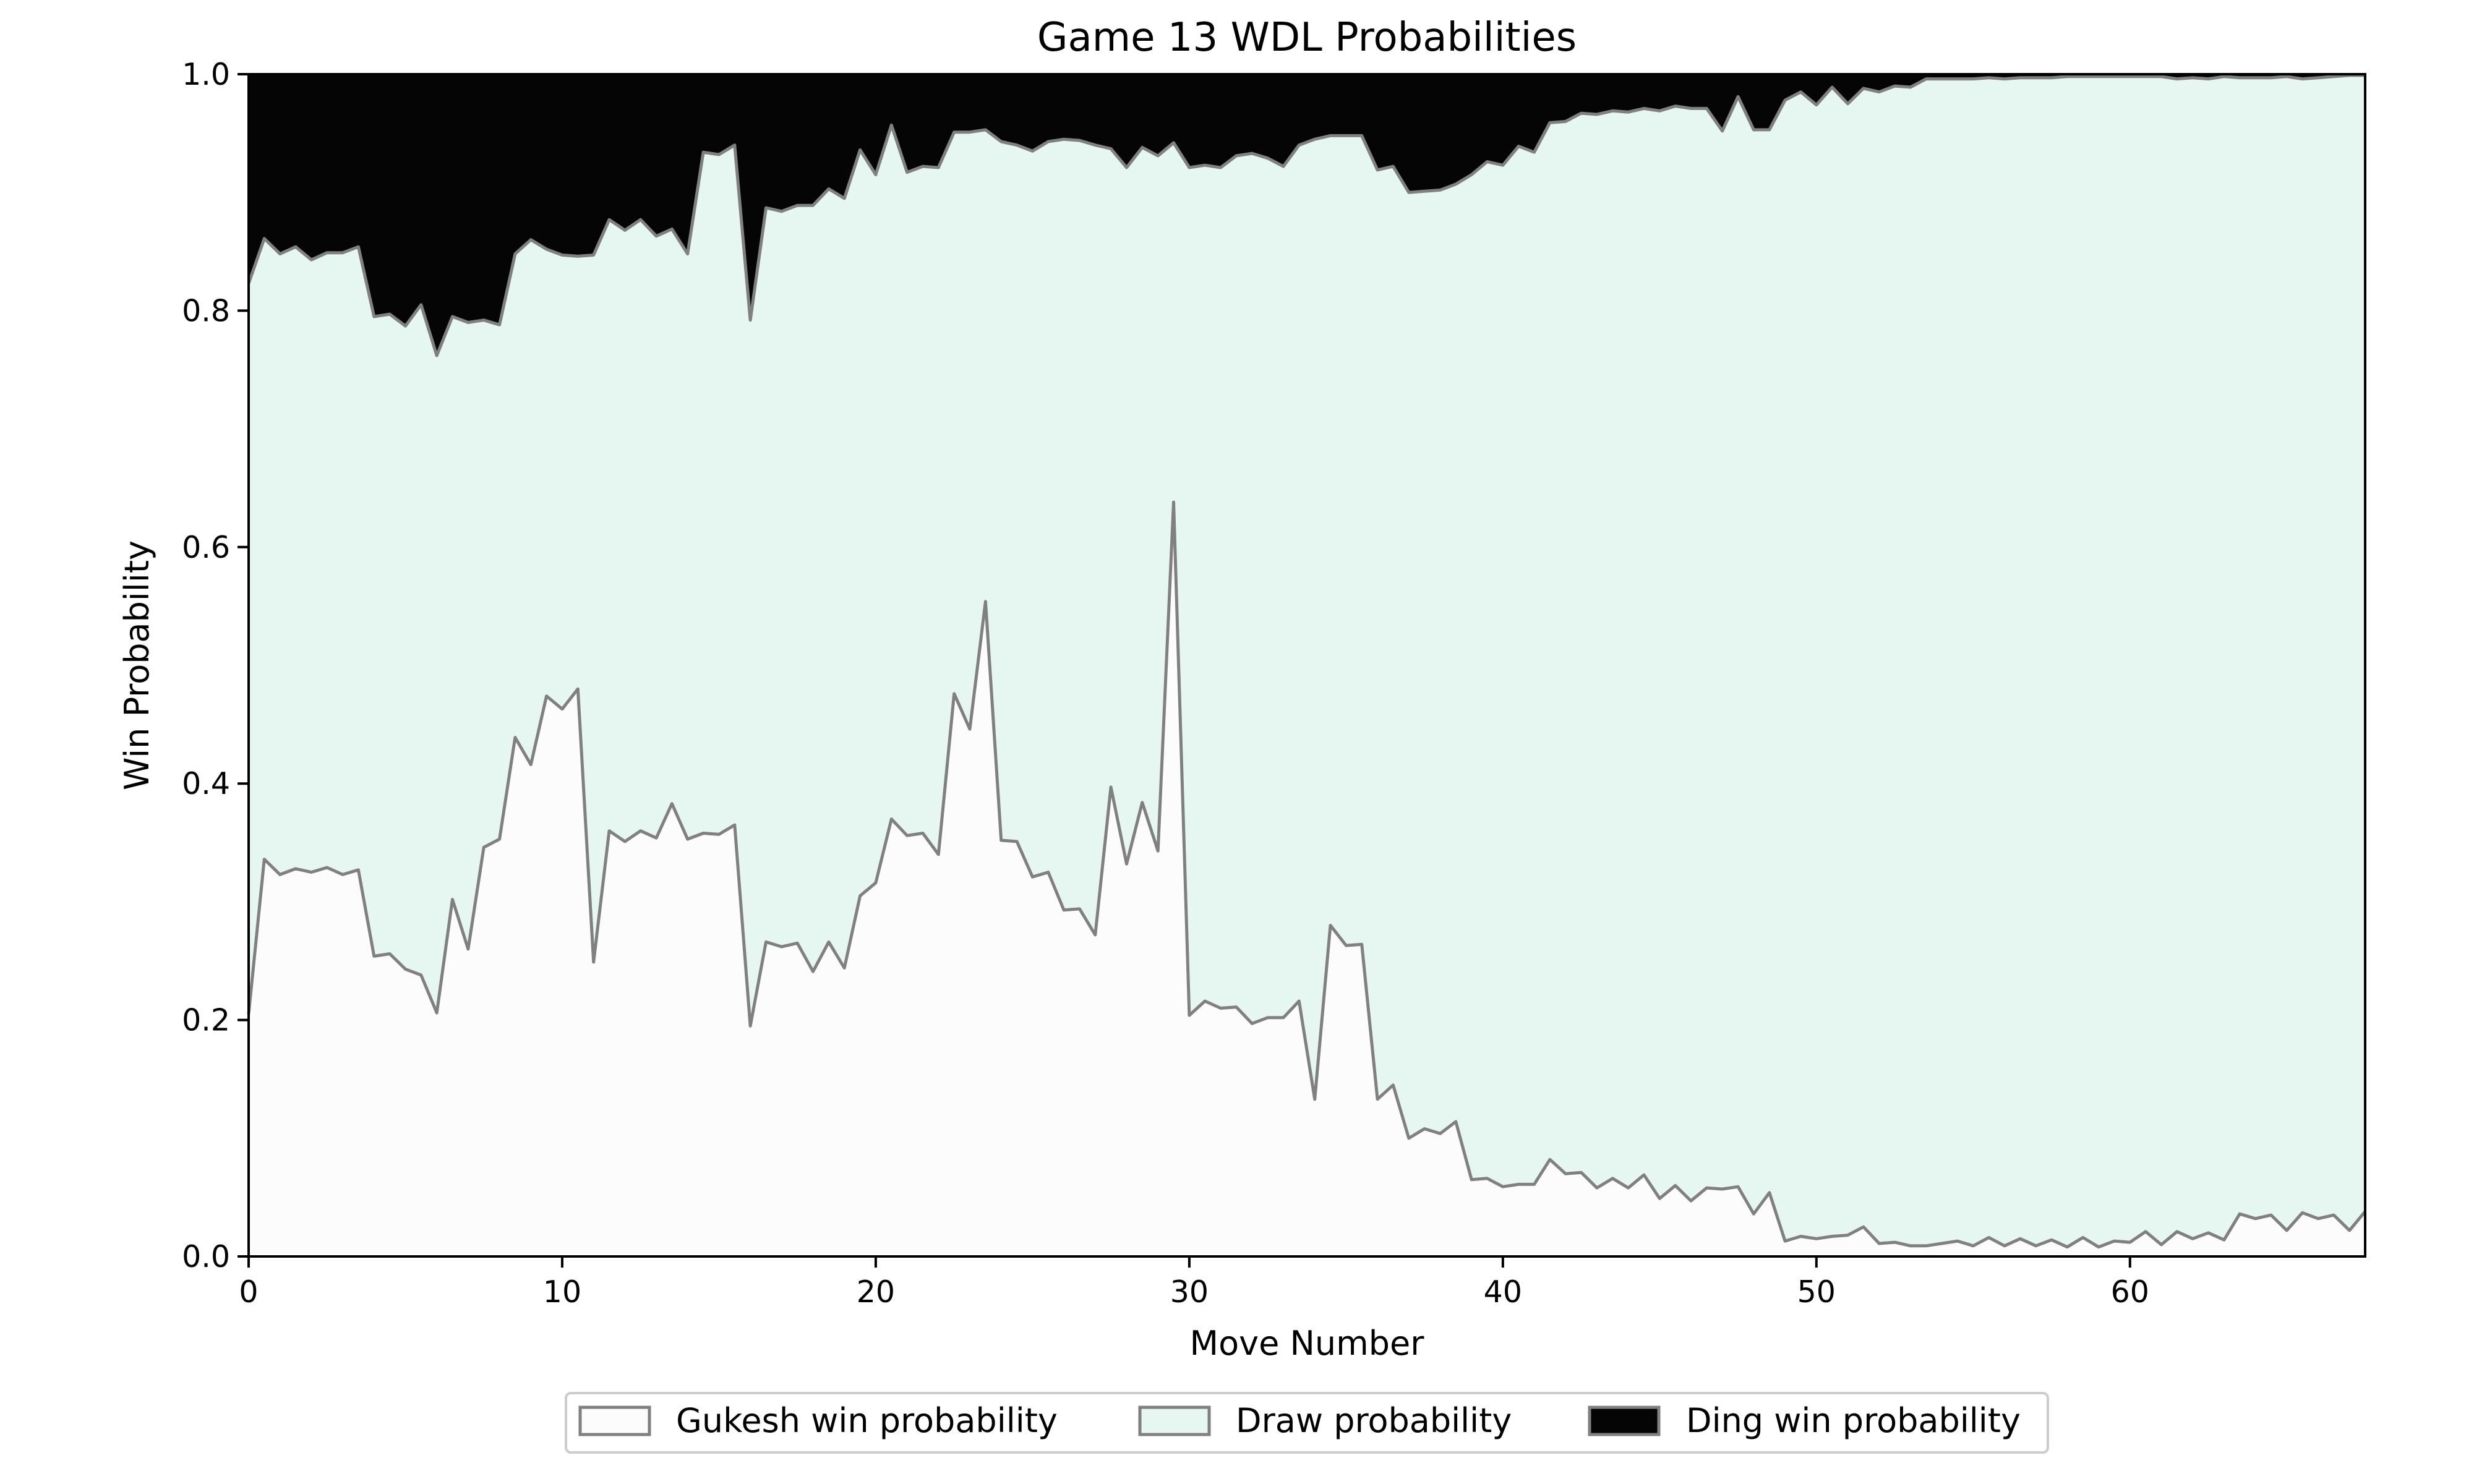  What do you see at coordinates (206, 547) in the screenshot?
I see `y-tick-label: 0.6` at bounding box center [206, 547].